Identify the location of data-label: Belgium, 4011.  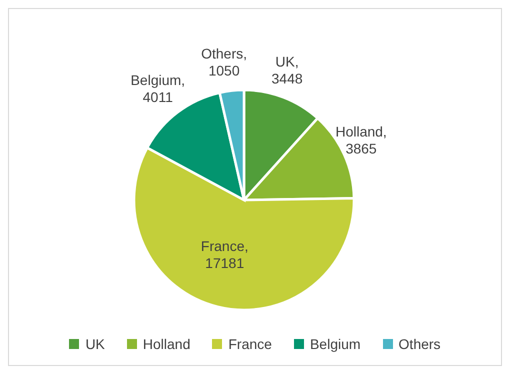
(158, 89).